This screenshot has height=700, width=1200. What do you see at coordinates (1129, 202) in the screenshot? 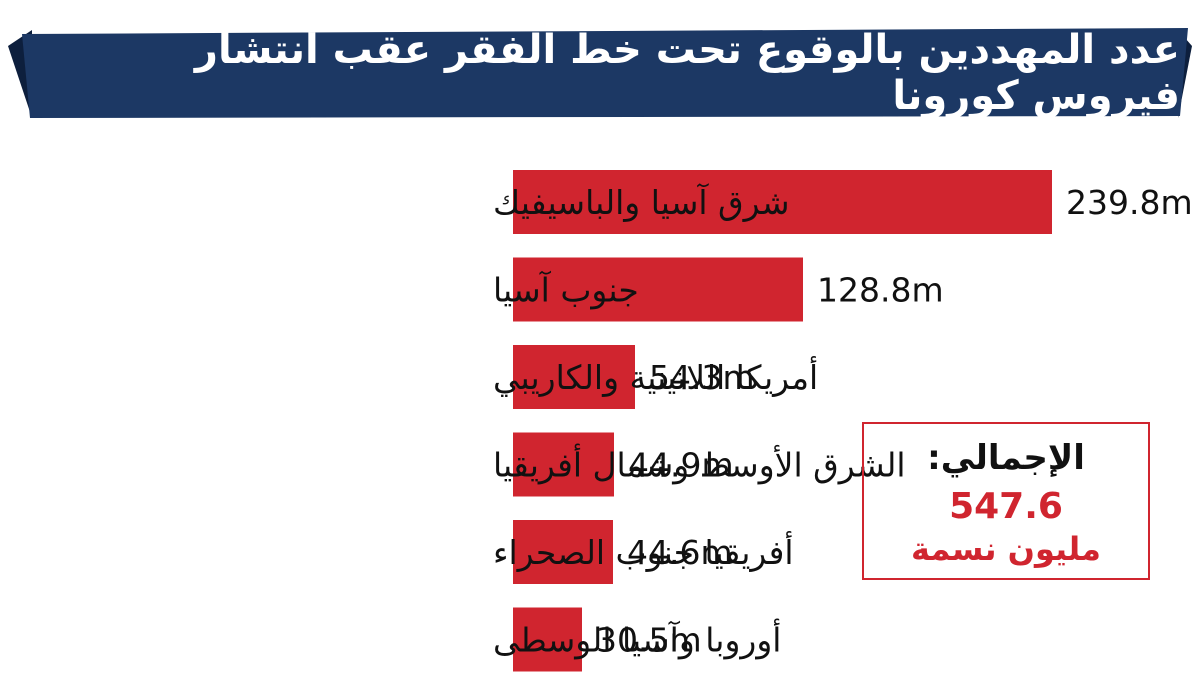
I see `value-label-0: 239.8m` at bounding box center [1129, 202].